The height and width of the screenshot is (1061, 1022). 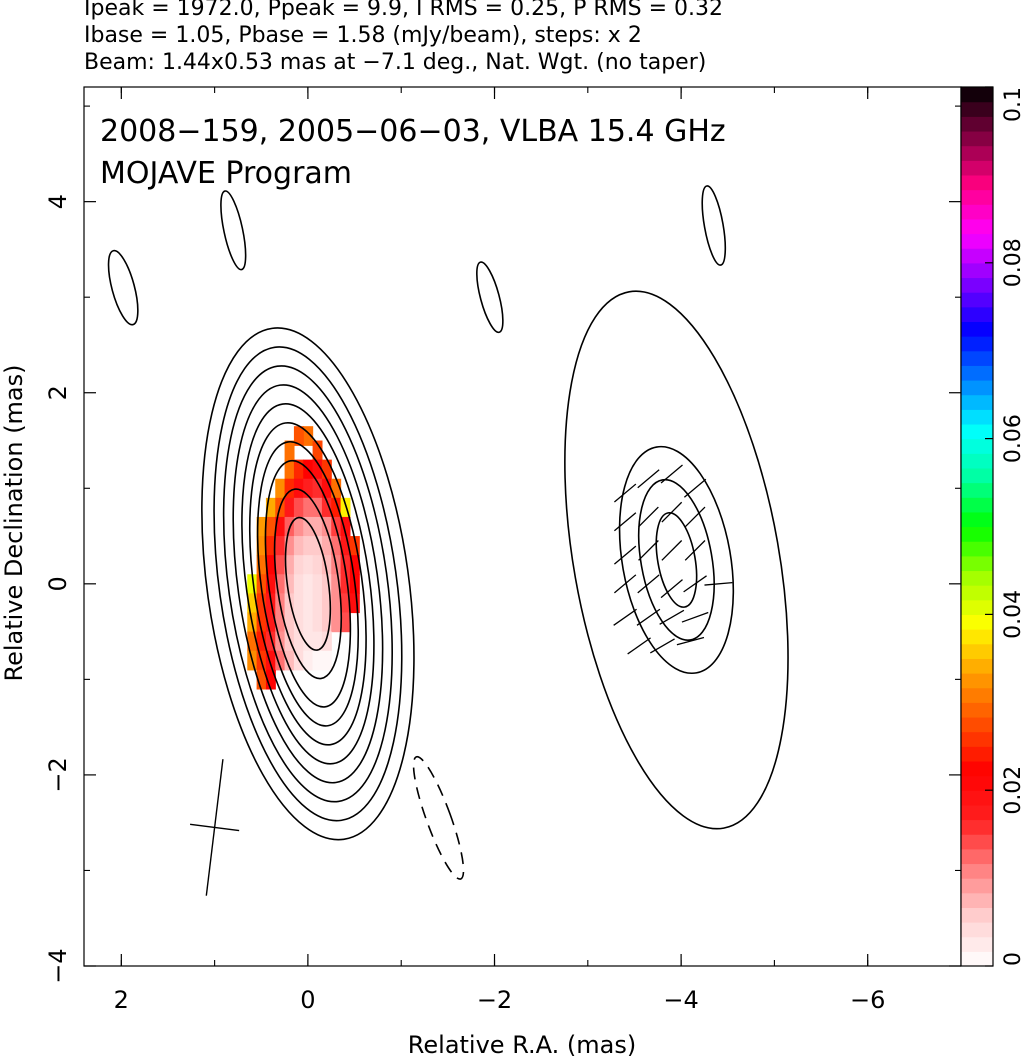 What do you see at coordinates (1011, 790) in the screenshot?
I see `colorbar-tick-label: 0.02` at bounding box center [1011, 790].